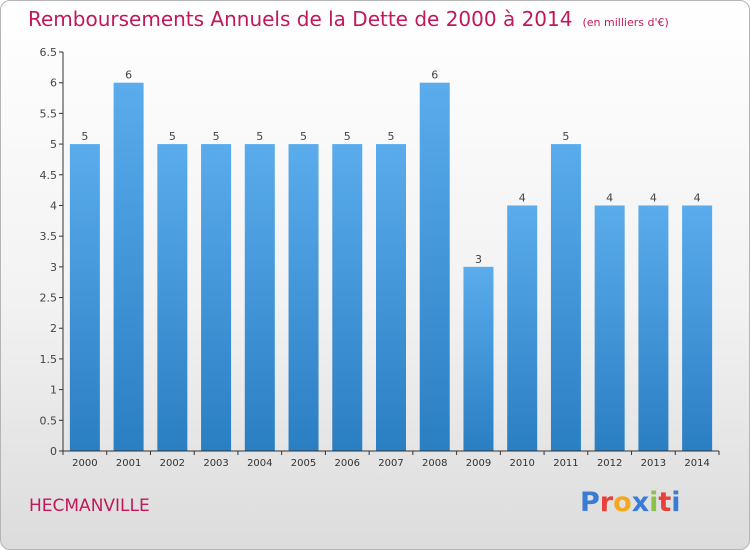 This screenshot has width=750, height=550. What do you see at coordinates (609, 197) in the screenshot?
I see `data-label-2012: 4` at bounding box center [609, 197].